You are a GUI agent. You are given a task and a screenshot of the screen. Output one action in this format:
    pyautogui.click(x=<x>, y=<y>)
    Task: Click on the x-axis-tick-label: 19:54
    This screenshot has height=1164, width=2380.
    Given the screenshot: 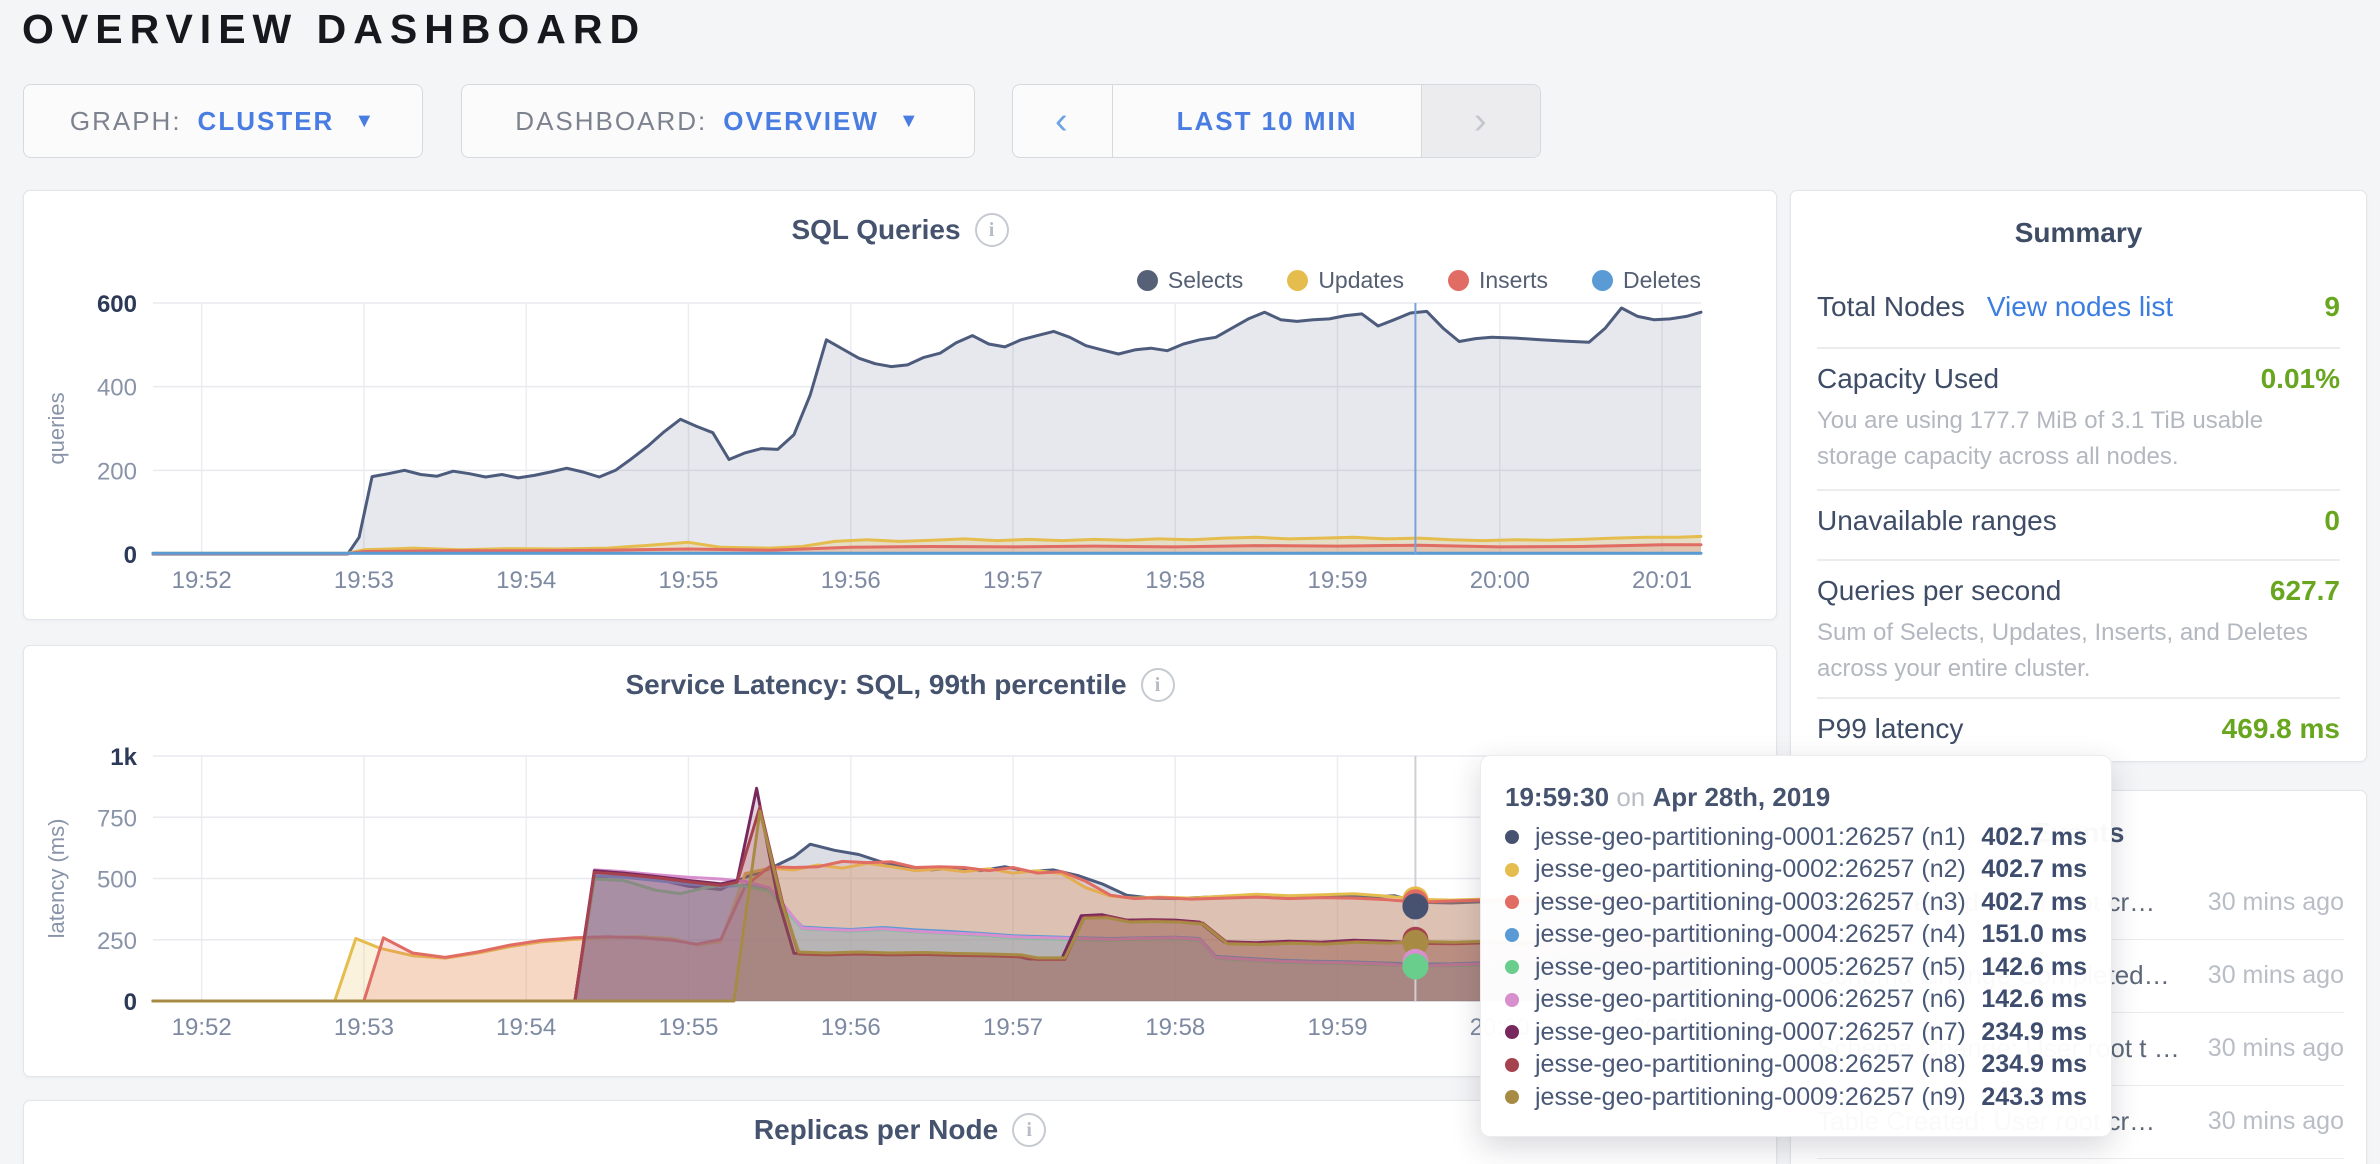 What is the action you would take?
    pyautogui.click(x=526, y=1027)
    